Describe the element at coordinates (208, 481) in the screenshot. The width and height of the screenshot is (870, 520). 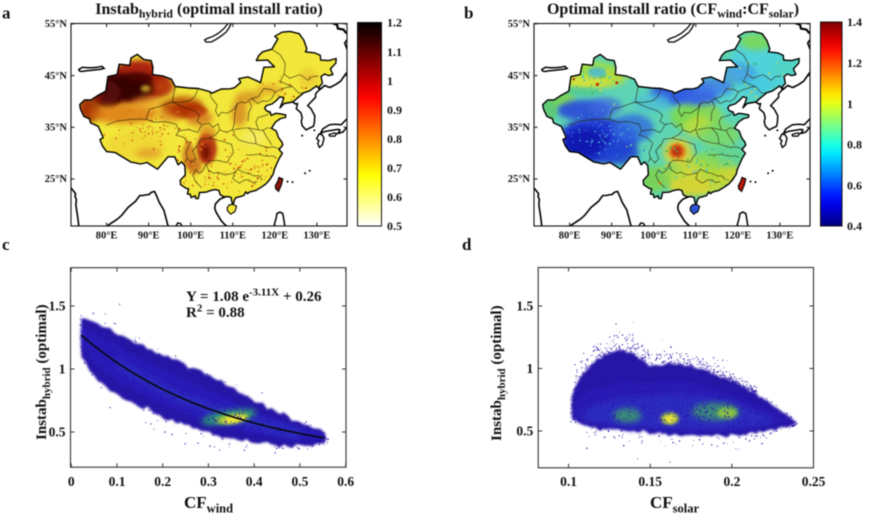
I see `svg-text: 0.3` at that location.